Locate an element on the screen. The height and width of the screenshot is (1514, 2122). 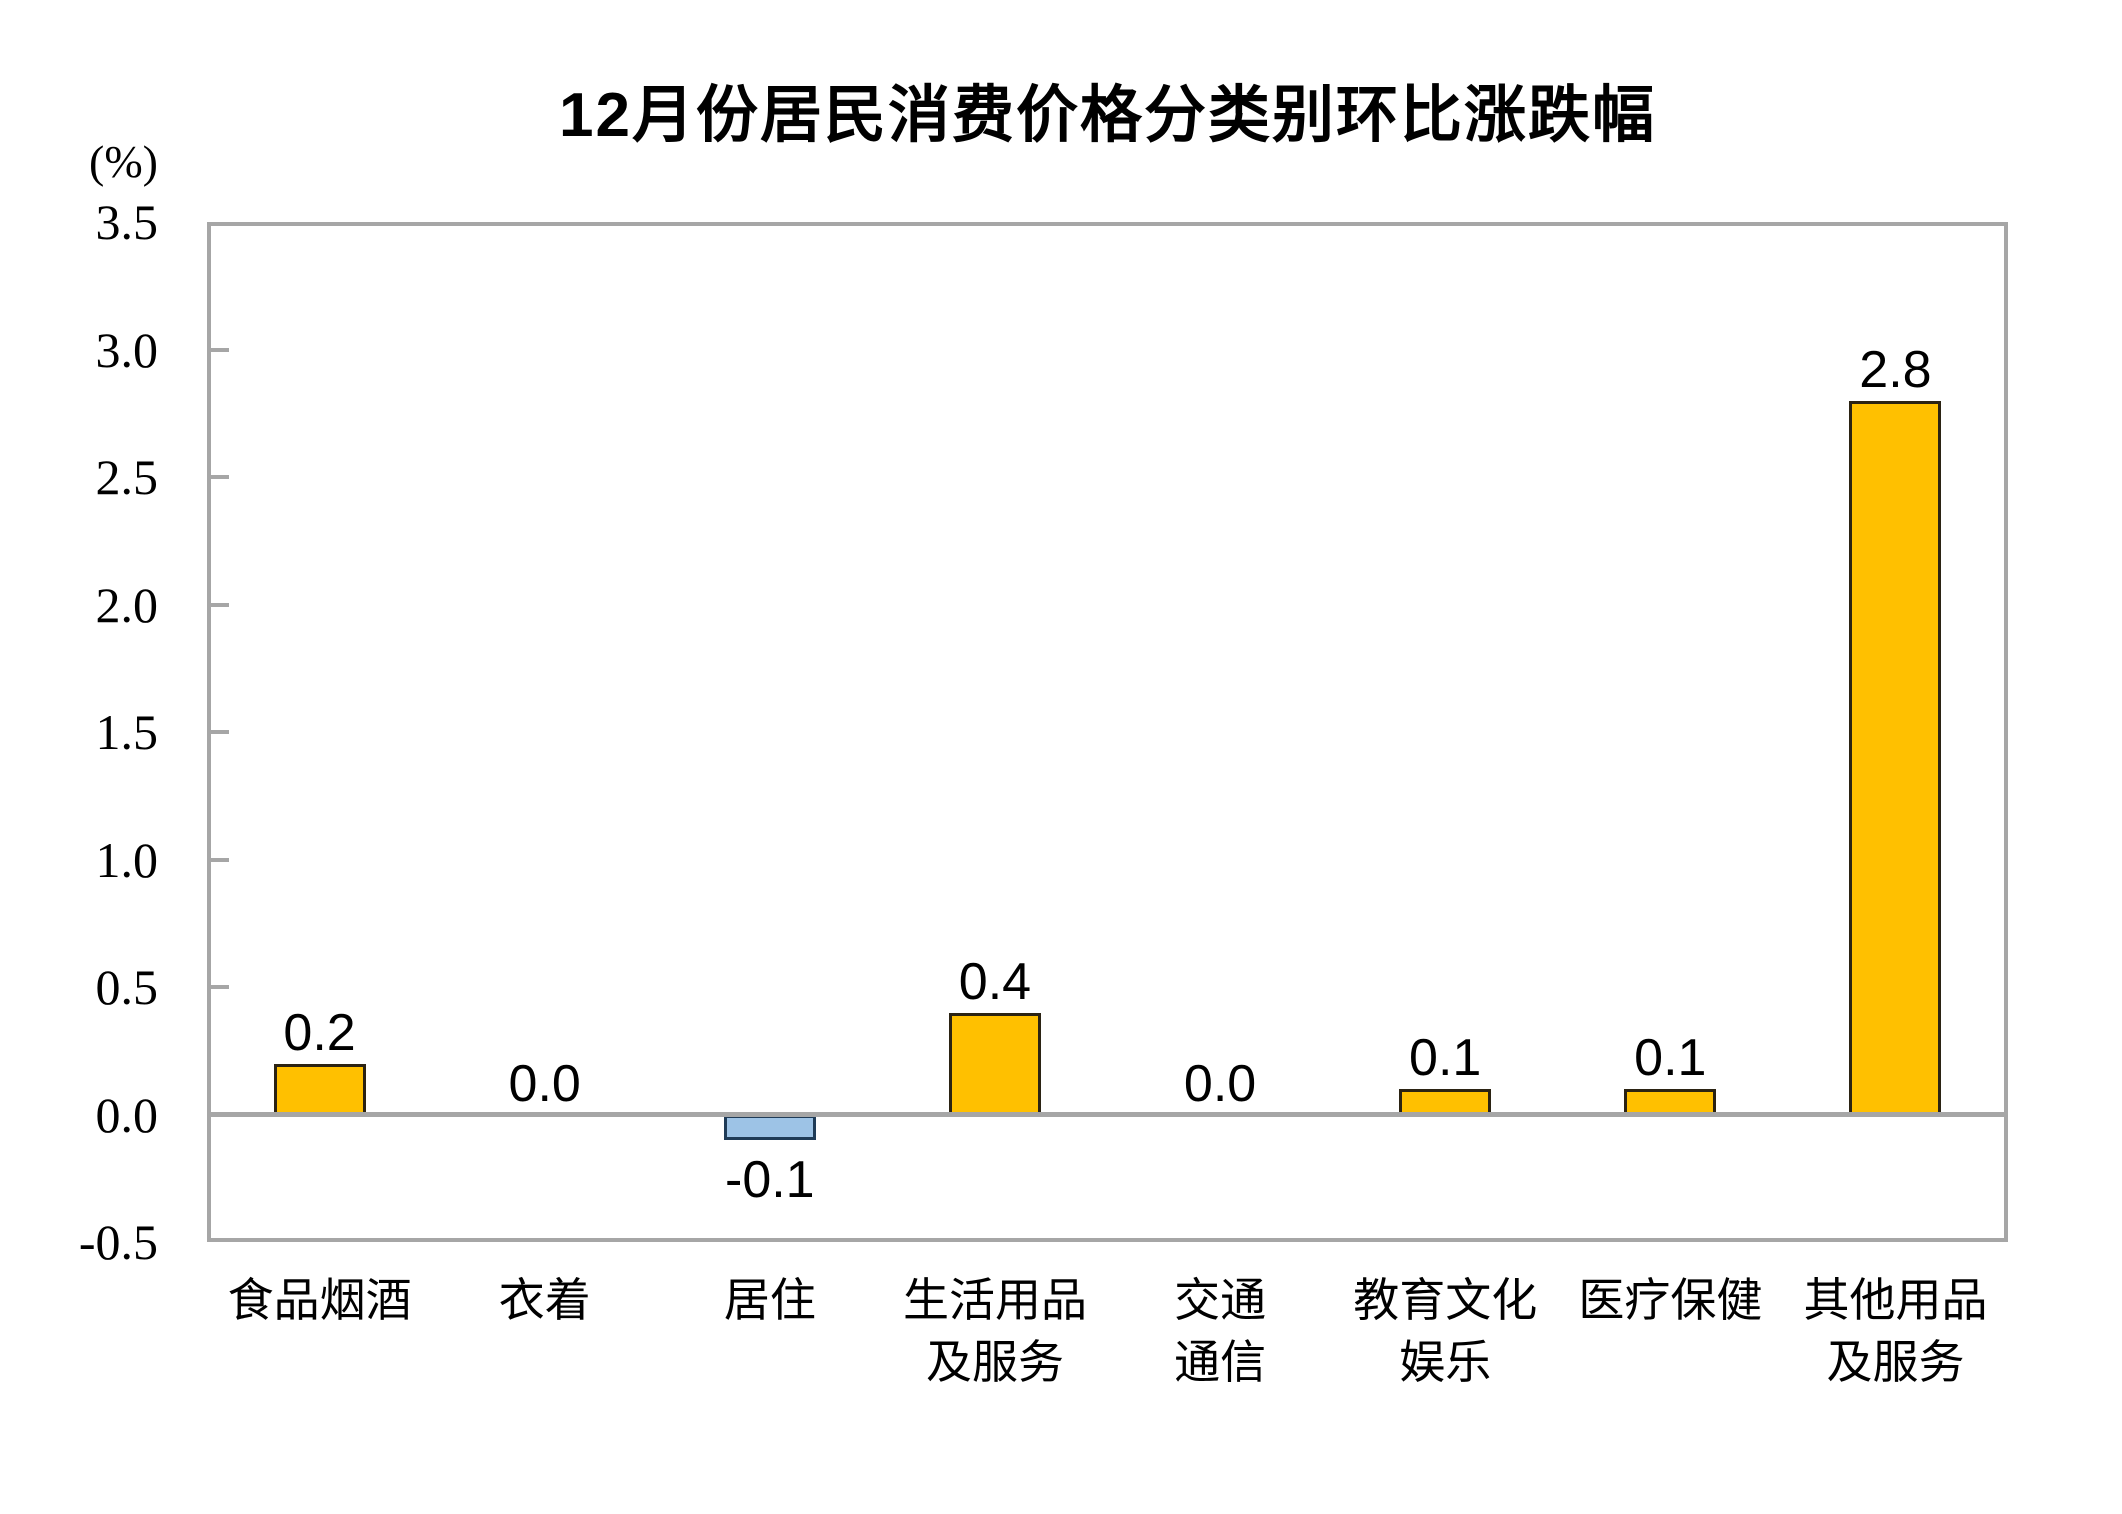
y-axis-tick-label: 1.5 is located at coordinates (127, 732).